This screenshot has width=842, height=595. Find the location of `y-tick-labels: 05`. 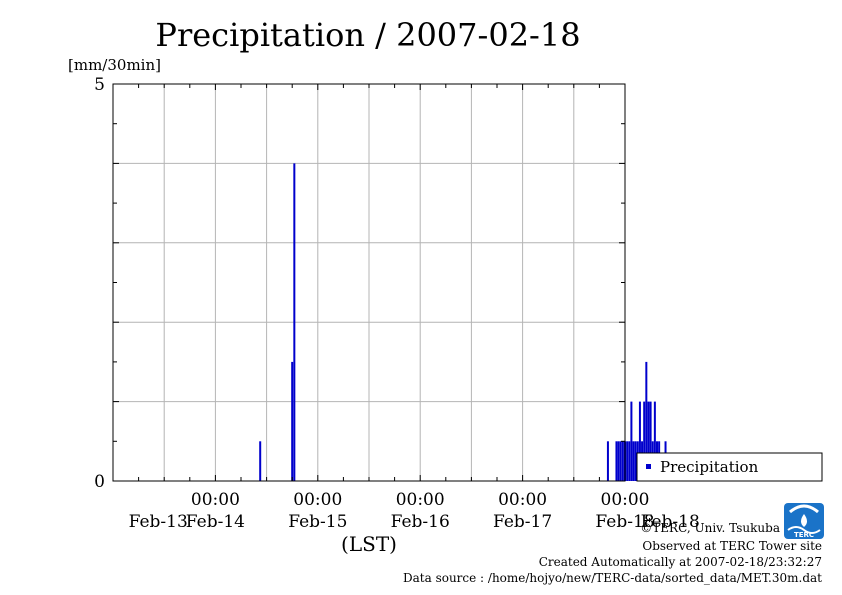

y-tick-labels: 05 is located at coordinates (99, 283).